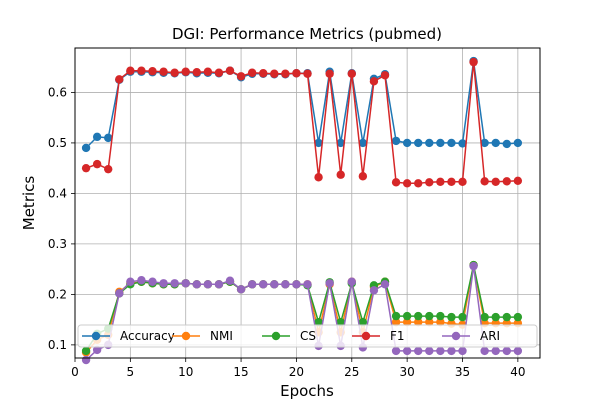 Image resolution: width=600 pixels, height=400 pixels. I want to click on y-tick-label: 0.2, so click(57, 294).